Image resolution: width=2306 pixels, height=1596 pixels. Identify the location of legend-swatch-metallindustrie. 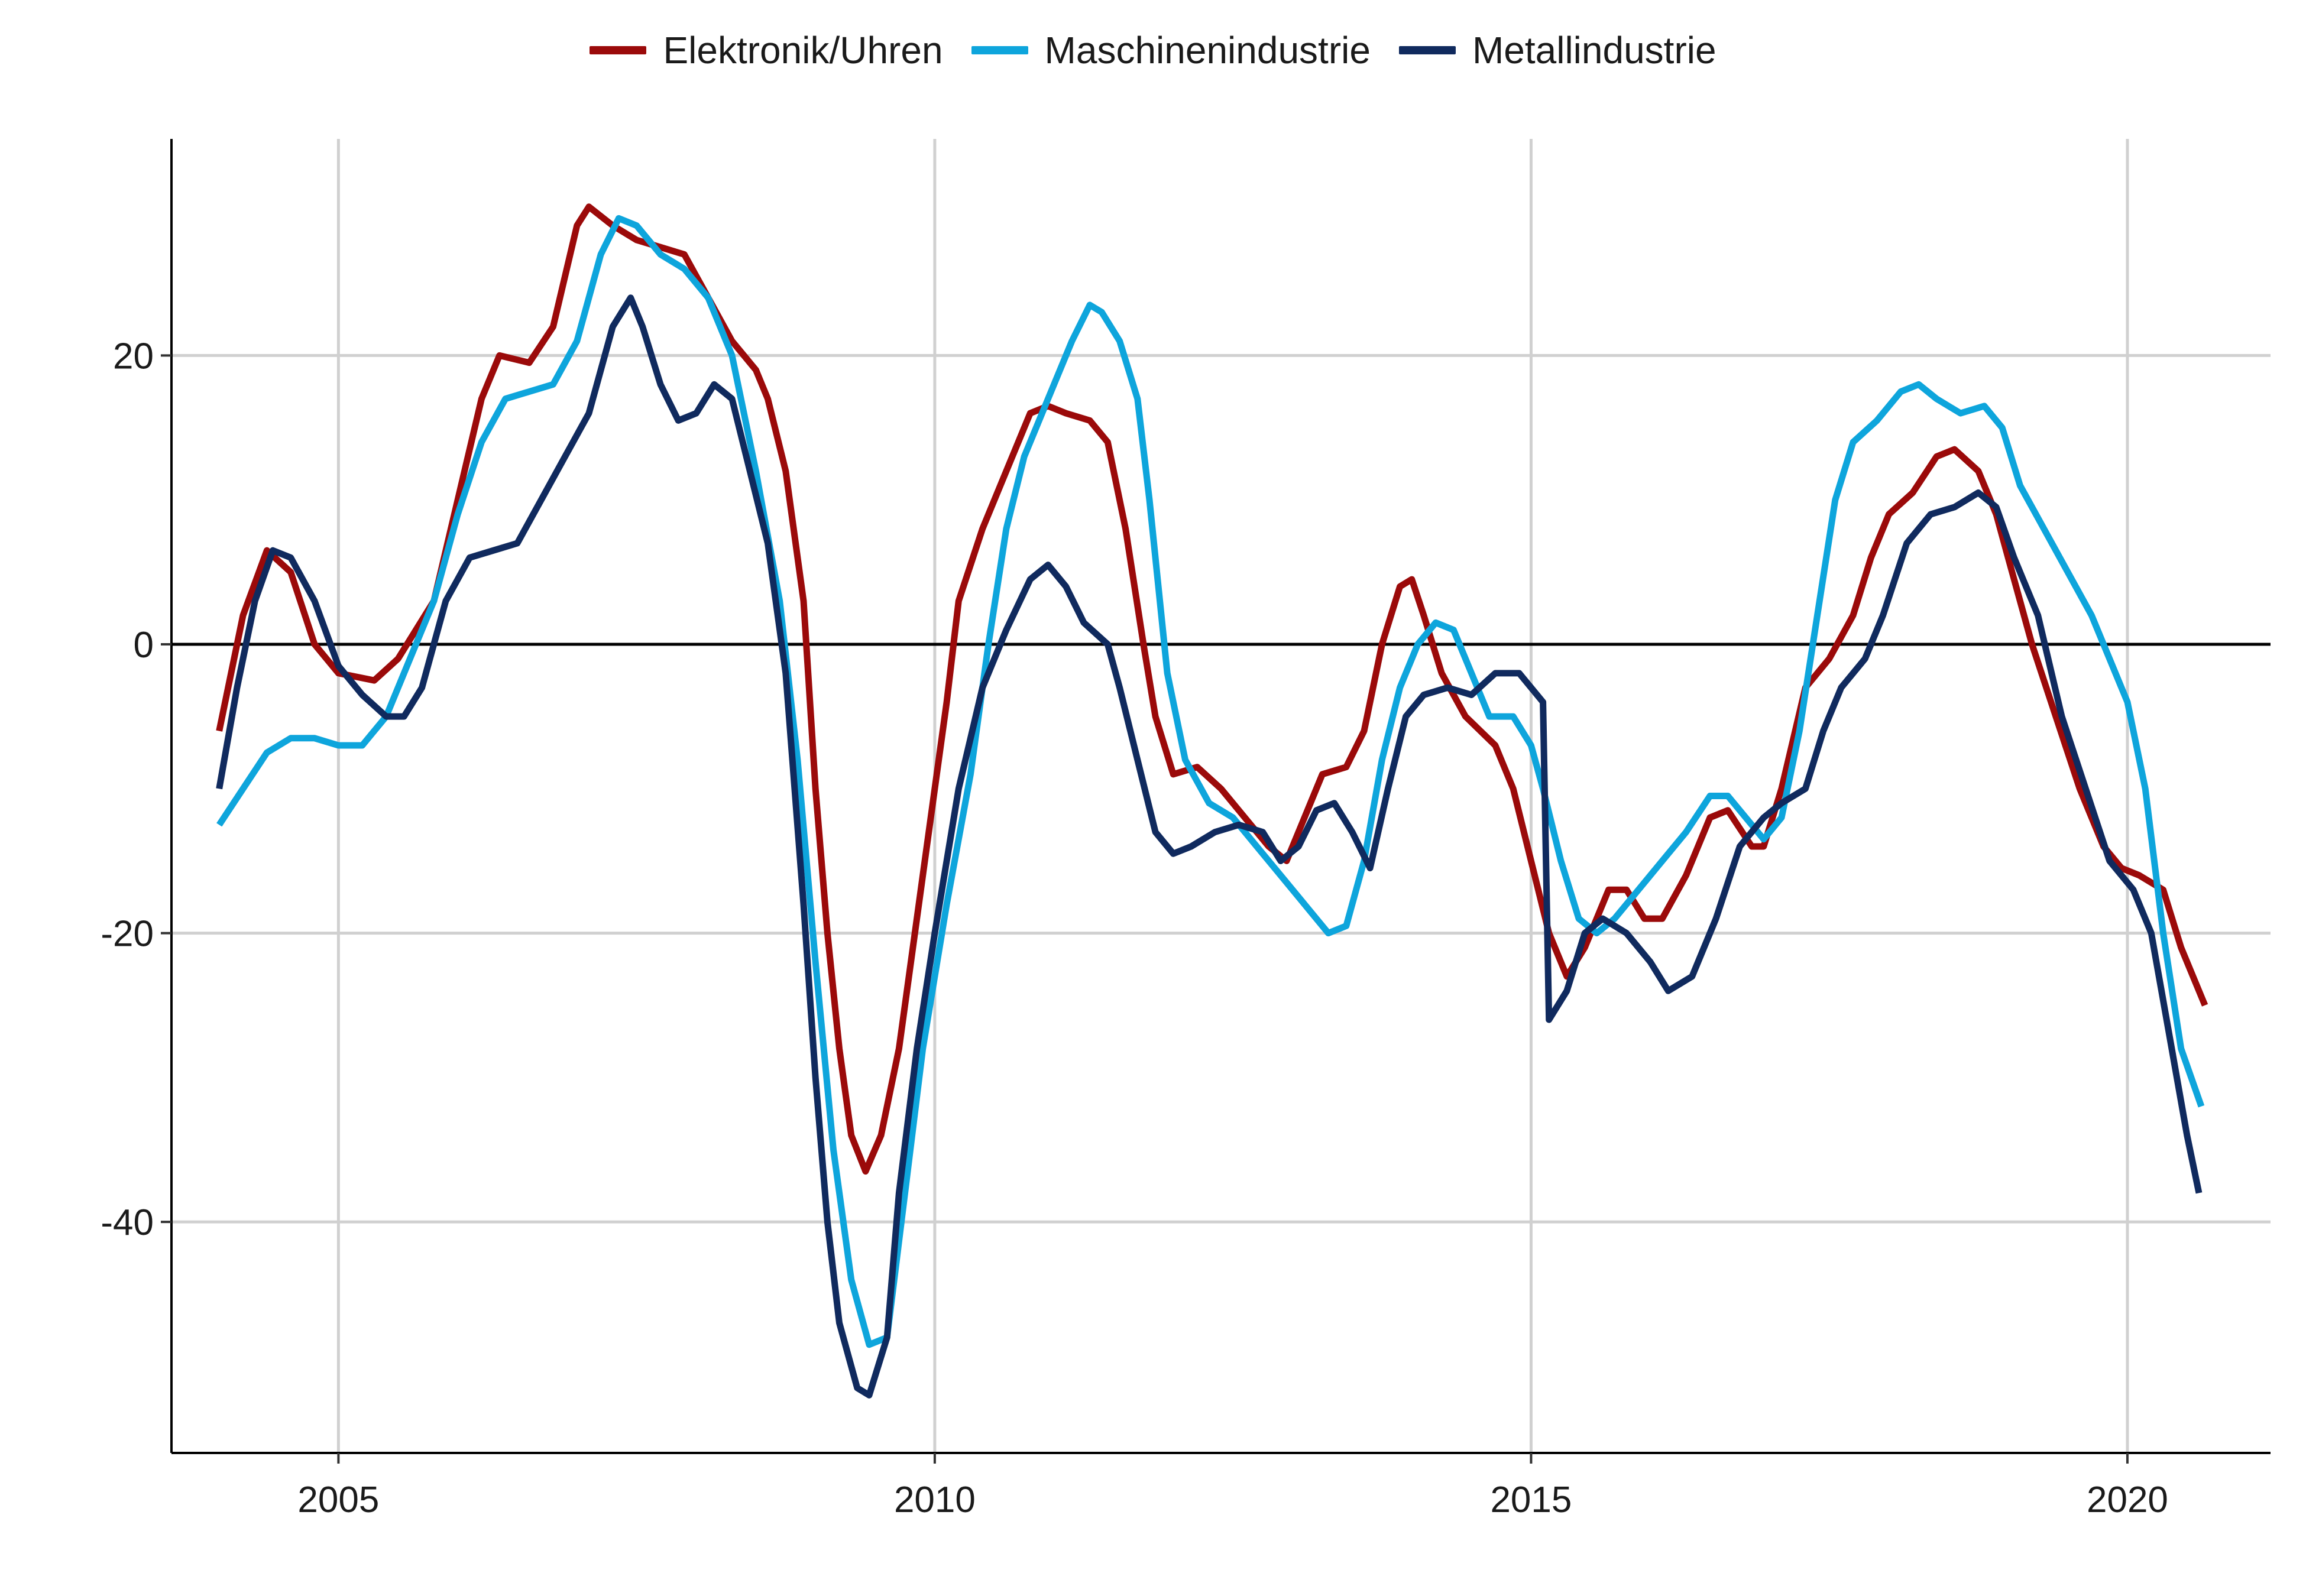
(1427, 50).